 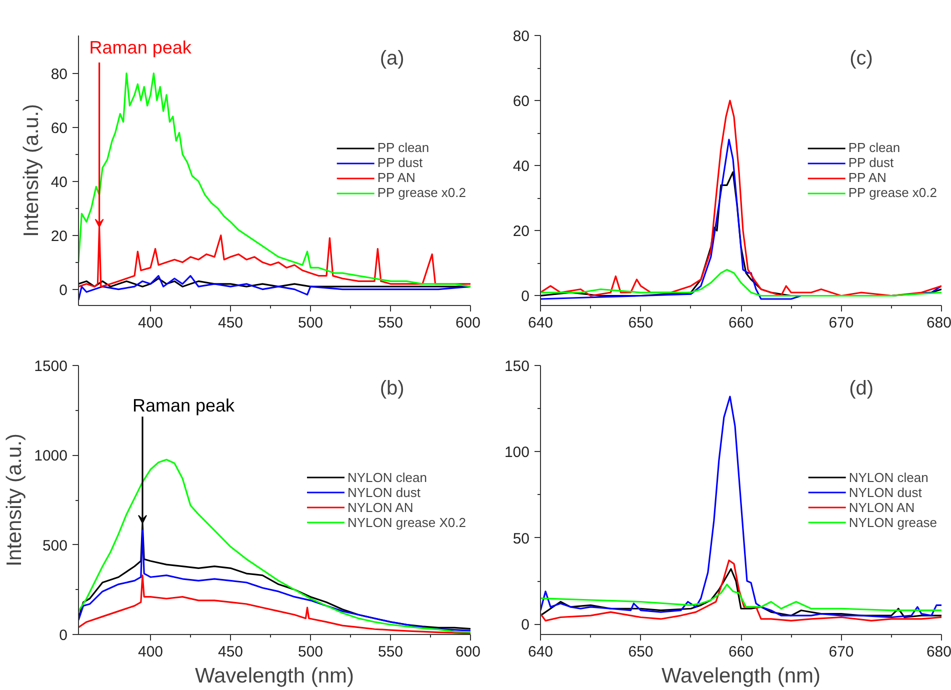 I want to click on annotation: (c), so click(x=861, y=59).